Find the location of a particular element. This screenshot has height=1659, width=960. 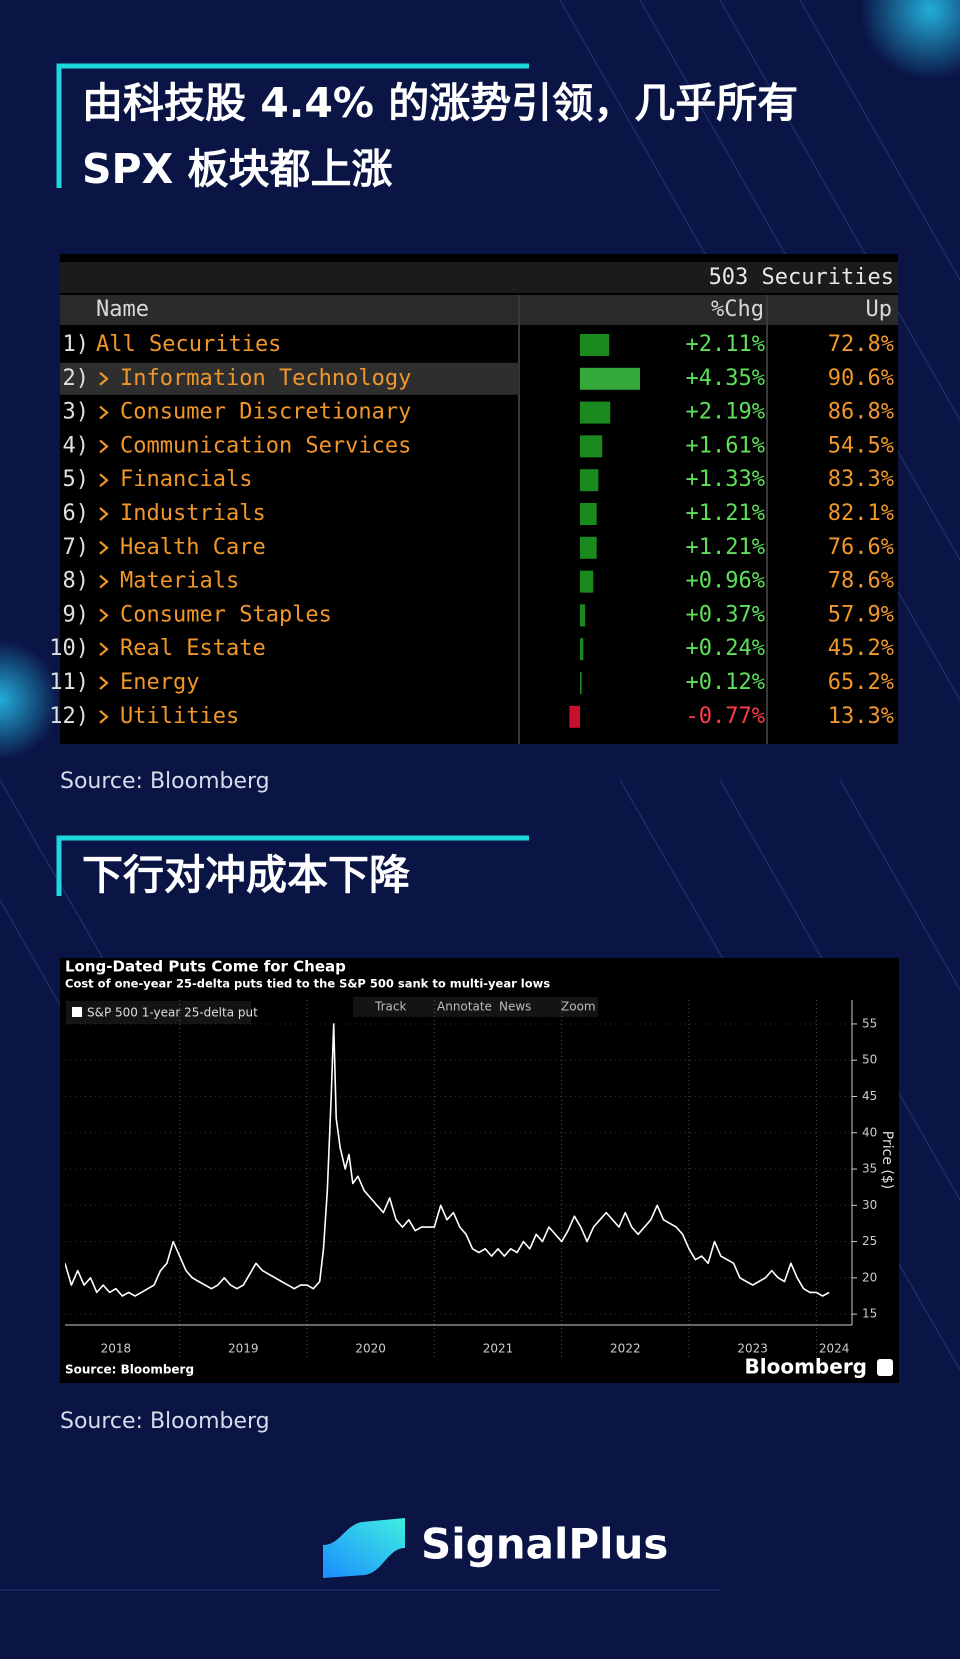

row-index: 5) is located at coordinates (76, 479).